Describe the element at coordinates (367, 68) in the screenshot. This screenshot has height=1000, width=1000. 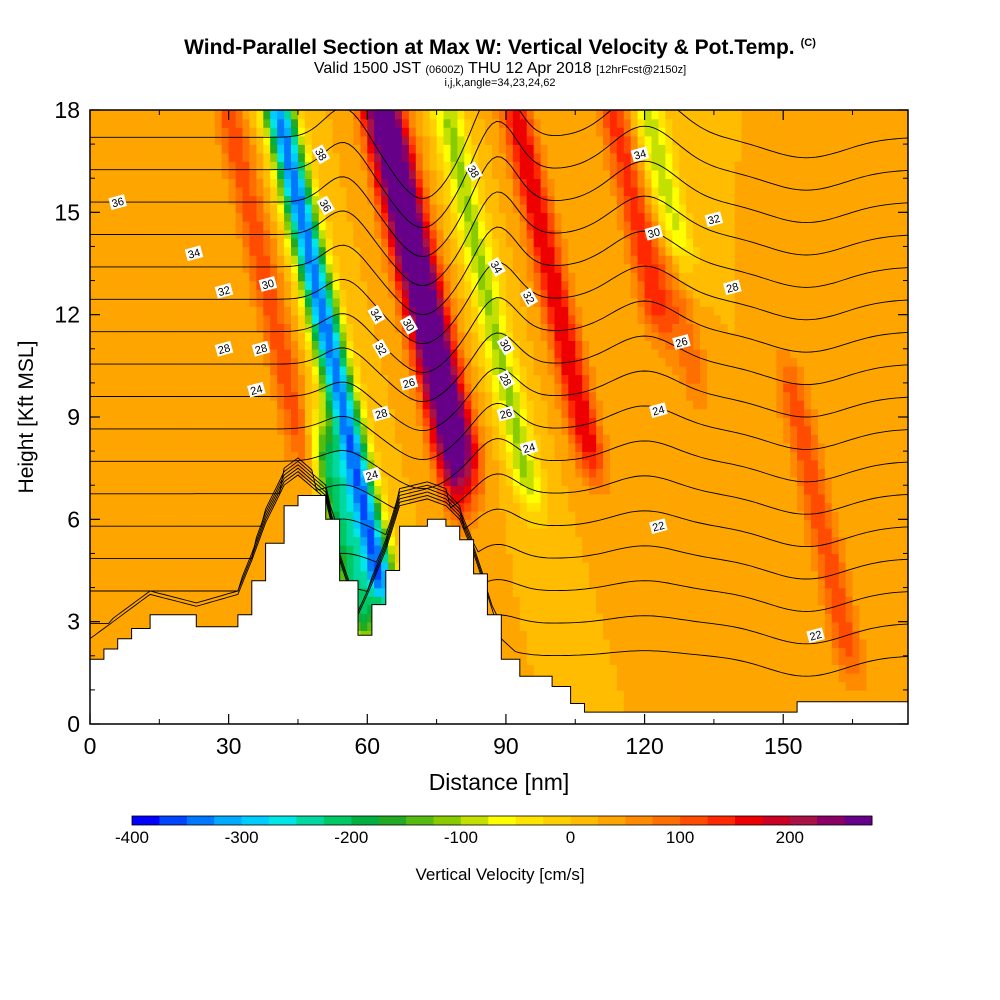
I see `valid-time: Valid 1500 JST` at that location.